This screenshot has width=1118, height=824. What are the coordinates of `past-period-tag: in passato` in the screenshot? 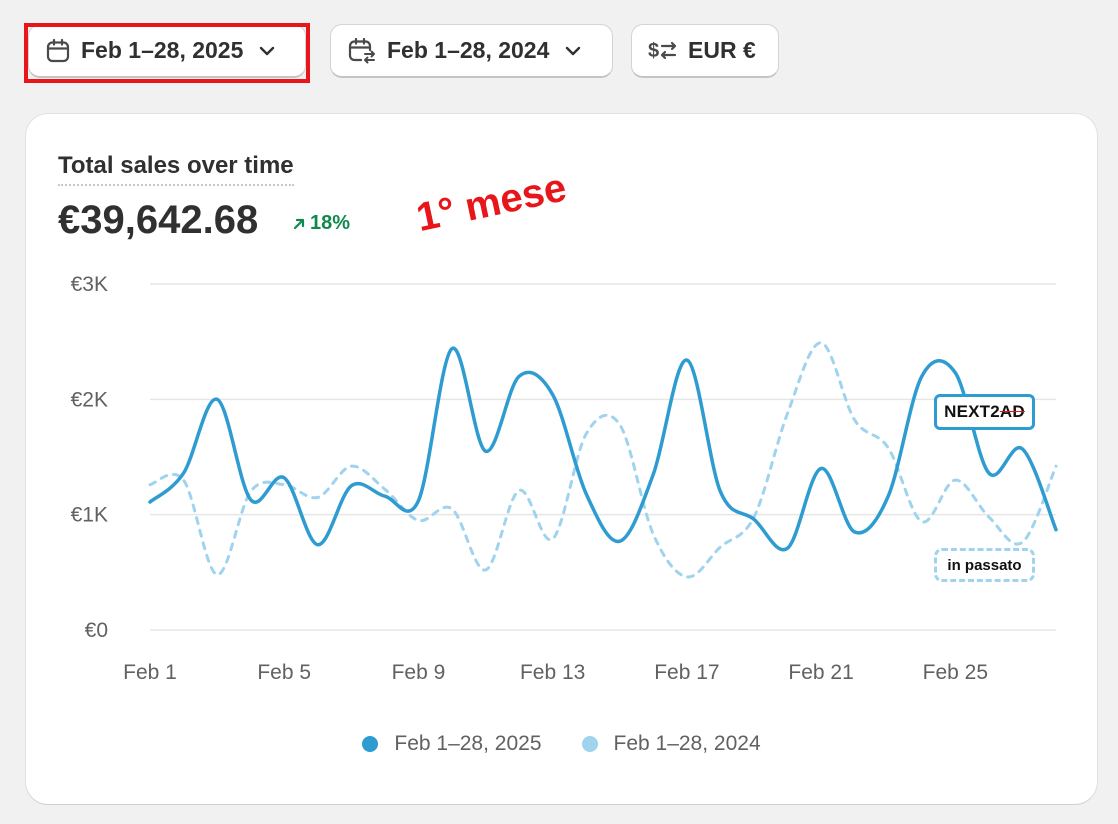 It's located at (984, 565).